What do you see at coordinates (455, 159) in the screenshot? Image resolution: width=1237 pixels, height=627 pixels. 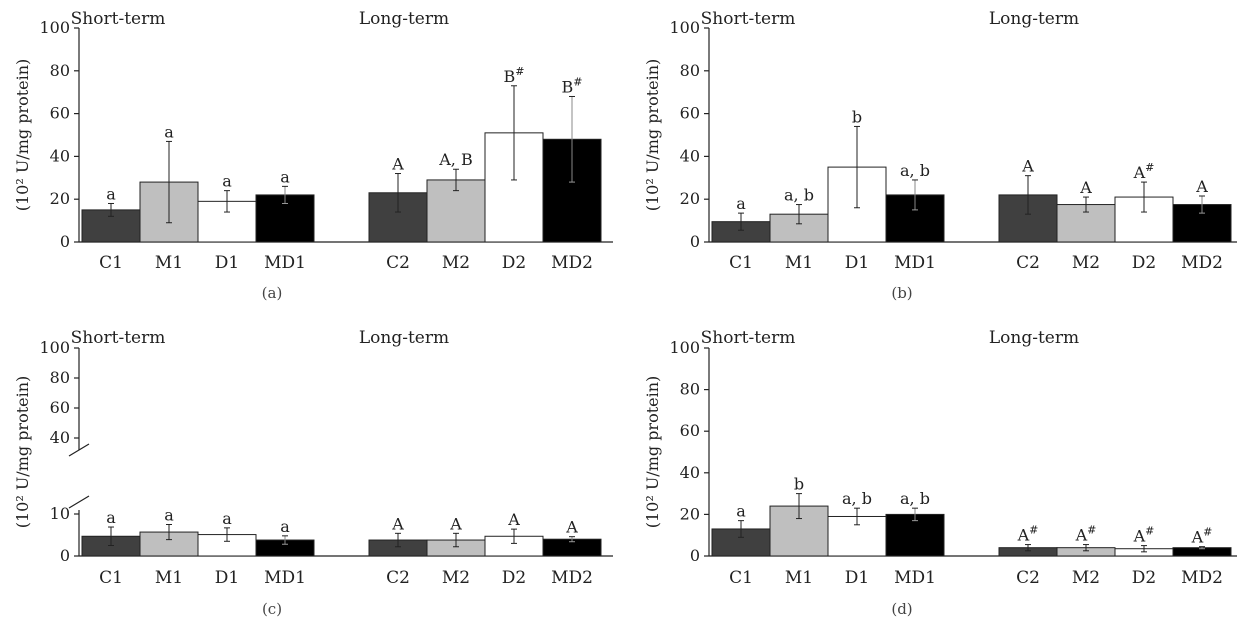 I see `significance-label: A, B` at bounding box center [455, 159].